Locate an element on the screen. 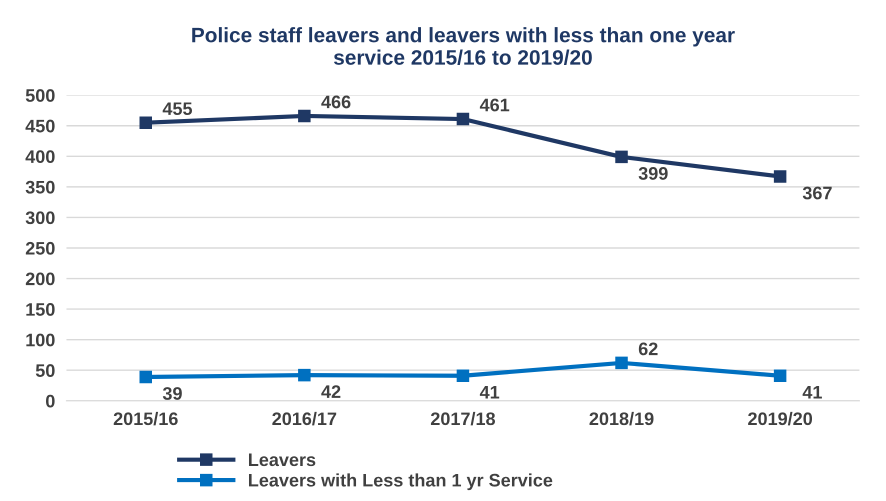 Image resolution: width=886 pixels, height=501 pixels. y-tick-label: 250 is located at coordinates (40, 248).